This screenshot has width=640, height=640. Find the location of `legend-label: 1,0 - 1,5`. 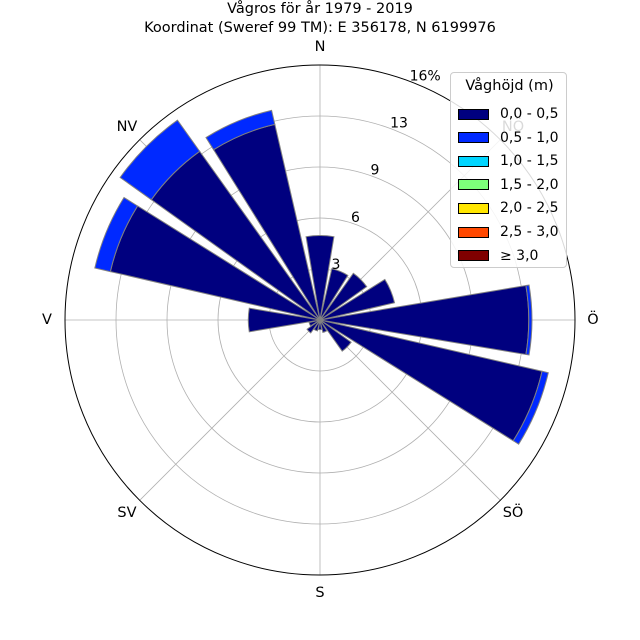

legend-label: 1,0 - 1,5 is located at coordinates (529, 161).